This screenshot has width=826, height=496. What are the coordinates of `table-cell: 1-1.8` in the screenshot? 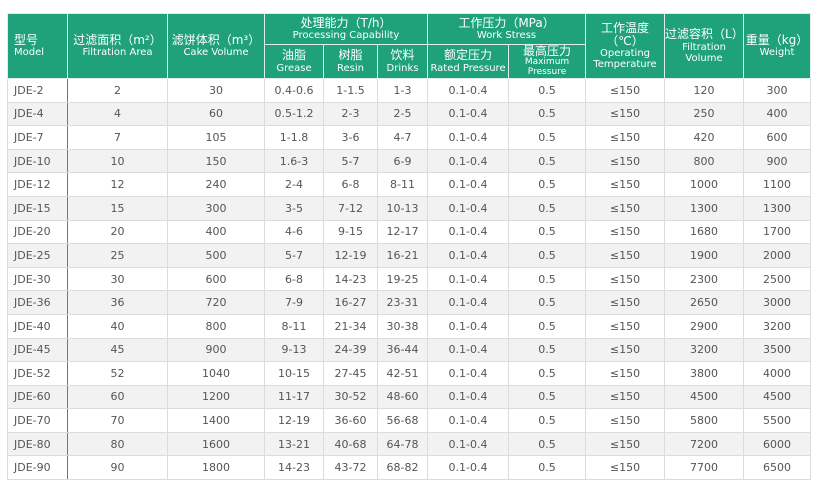 It's located at (294, 137).